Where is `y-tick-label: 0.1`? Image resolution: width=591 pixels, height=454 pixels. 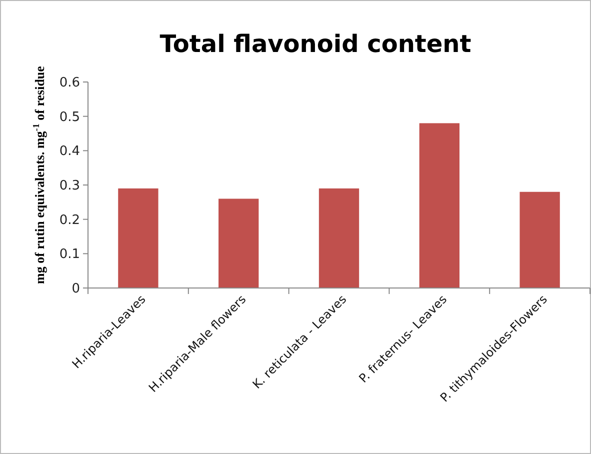
y-tick-label: 0.1 is located at coordinates (69, 254).